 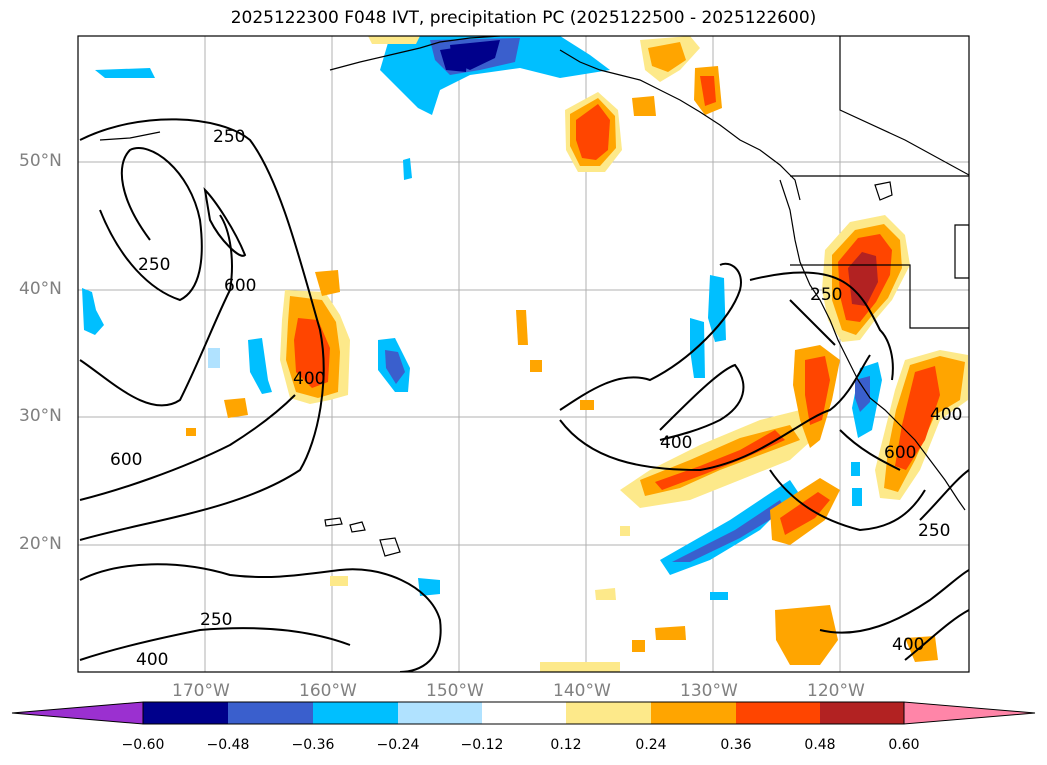 I want to click on lon-label: 150°W, so click(x=455, y=691).